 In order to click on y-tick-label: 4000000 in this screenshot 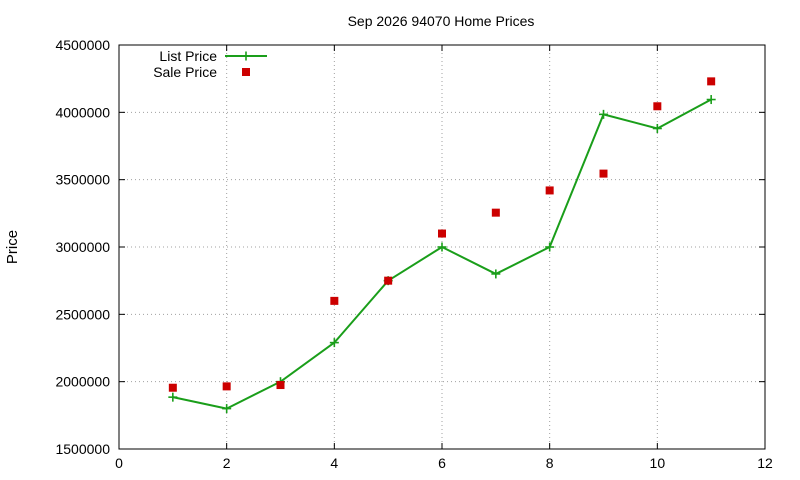, I will do `click(82, 112)`.